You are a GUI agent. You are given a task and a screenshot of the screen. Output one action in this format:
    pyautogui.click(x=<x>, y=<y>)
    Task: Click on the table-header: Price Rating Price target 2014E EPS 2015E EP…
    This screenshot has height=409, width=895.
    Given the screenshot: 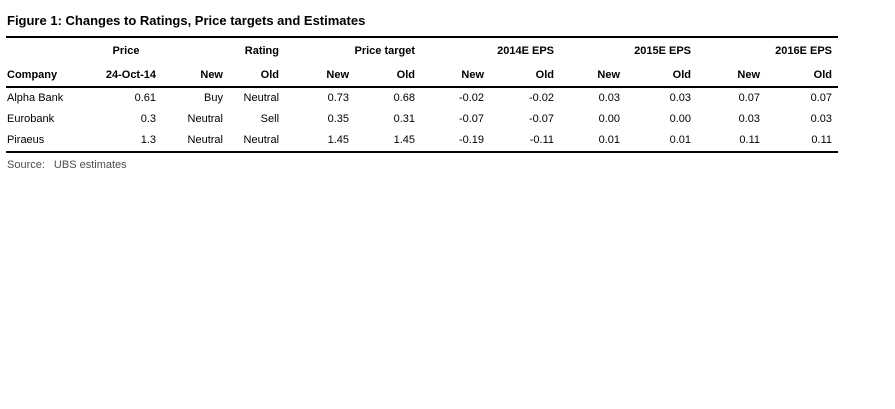 What is the action you would take?
    pyautogui.click(x=422, y=62)
    